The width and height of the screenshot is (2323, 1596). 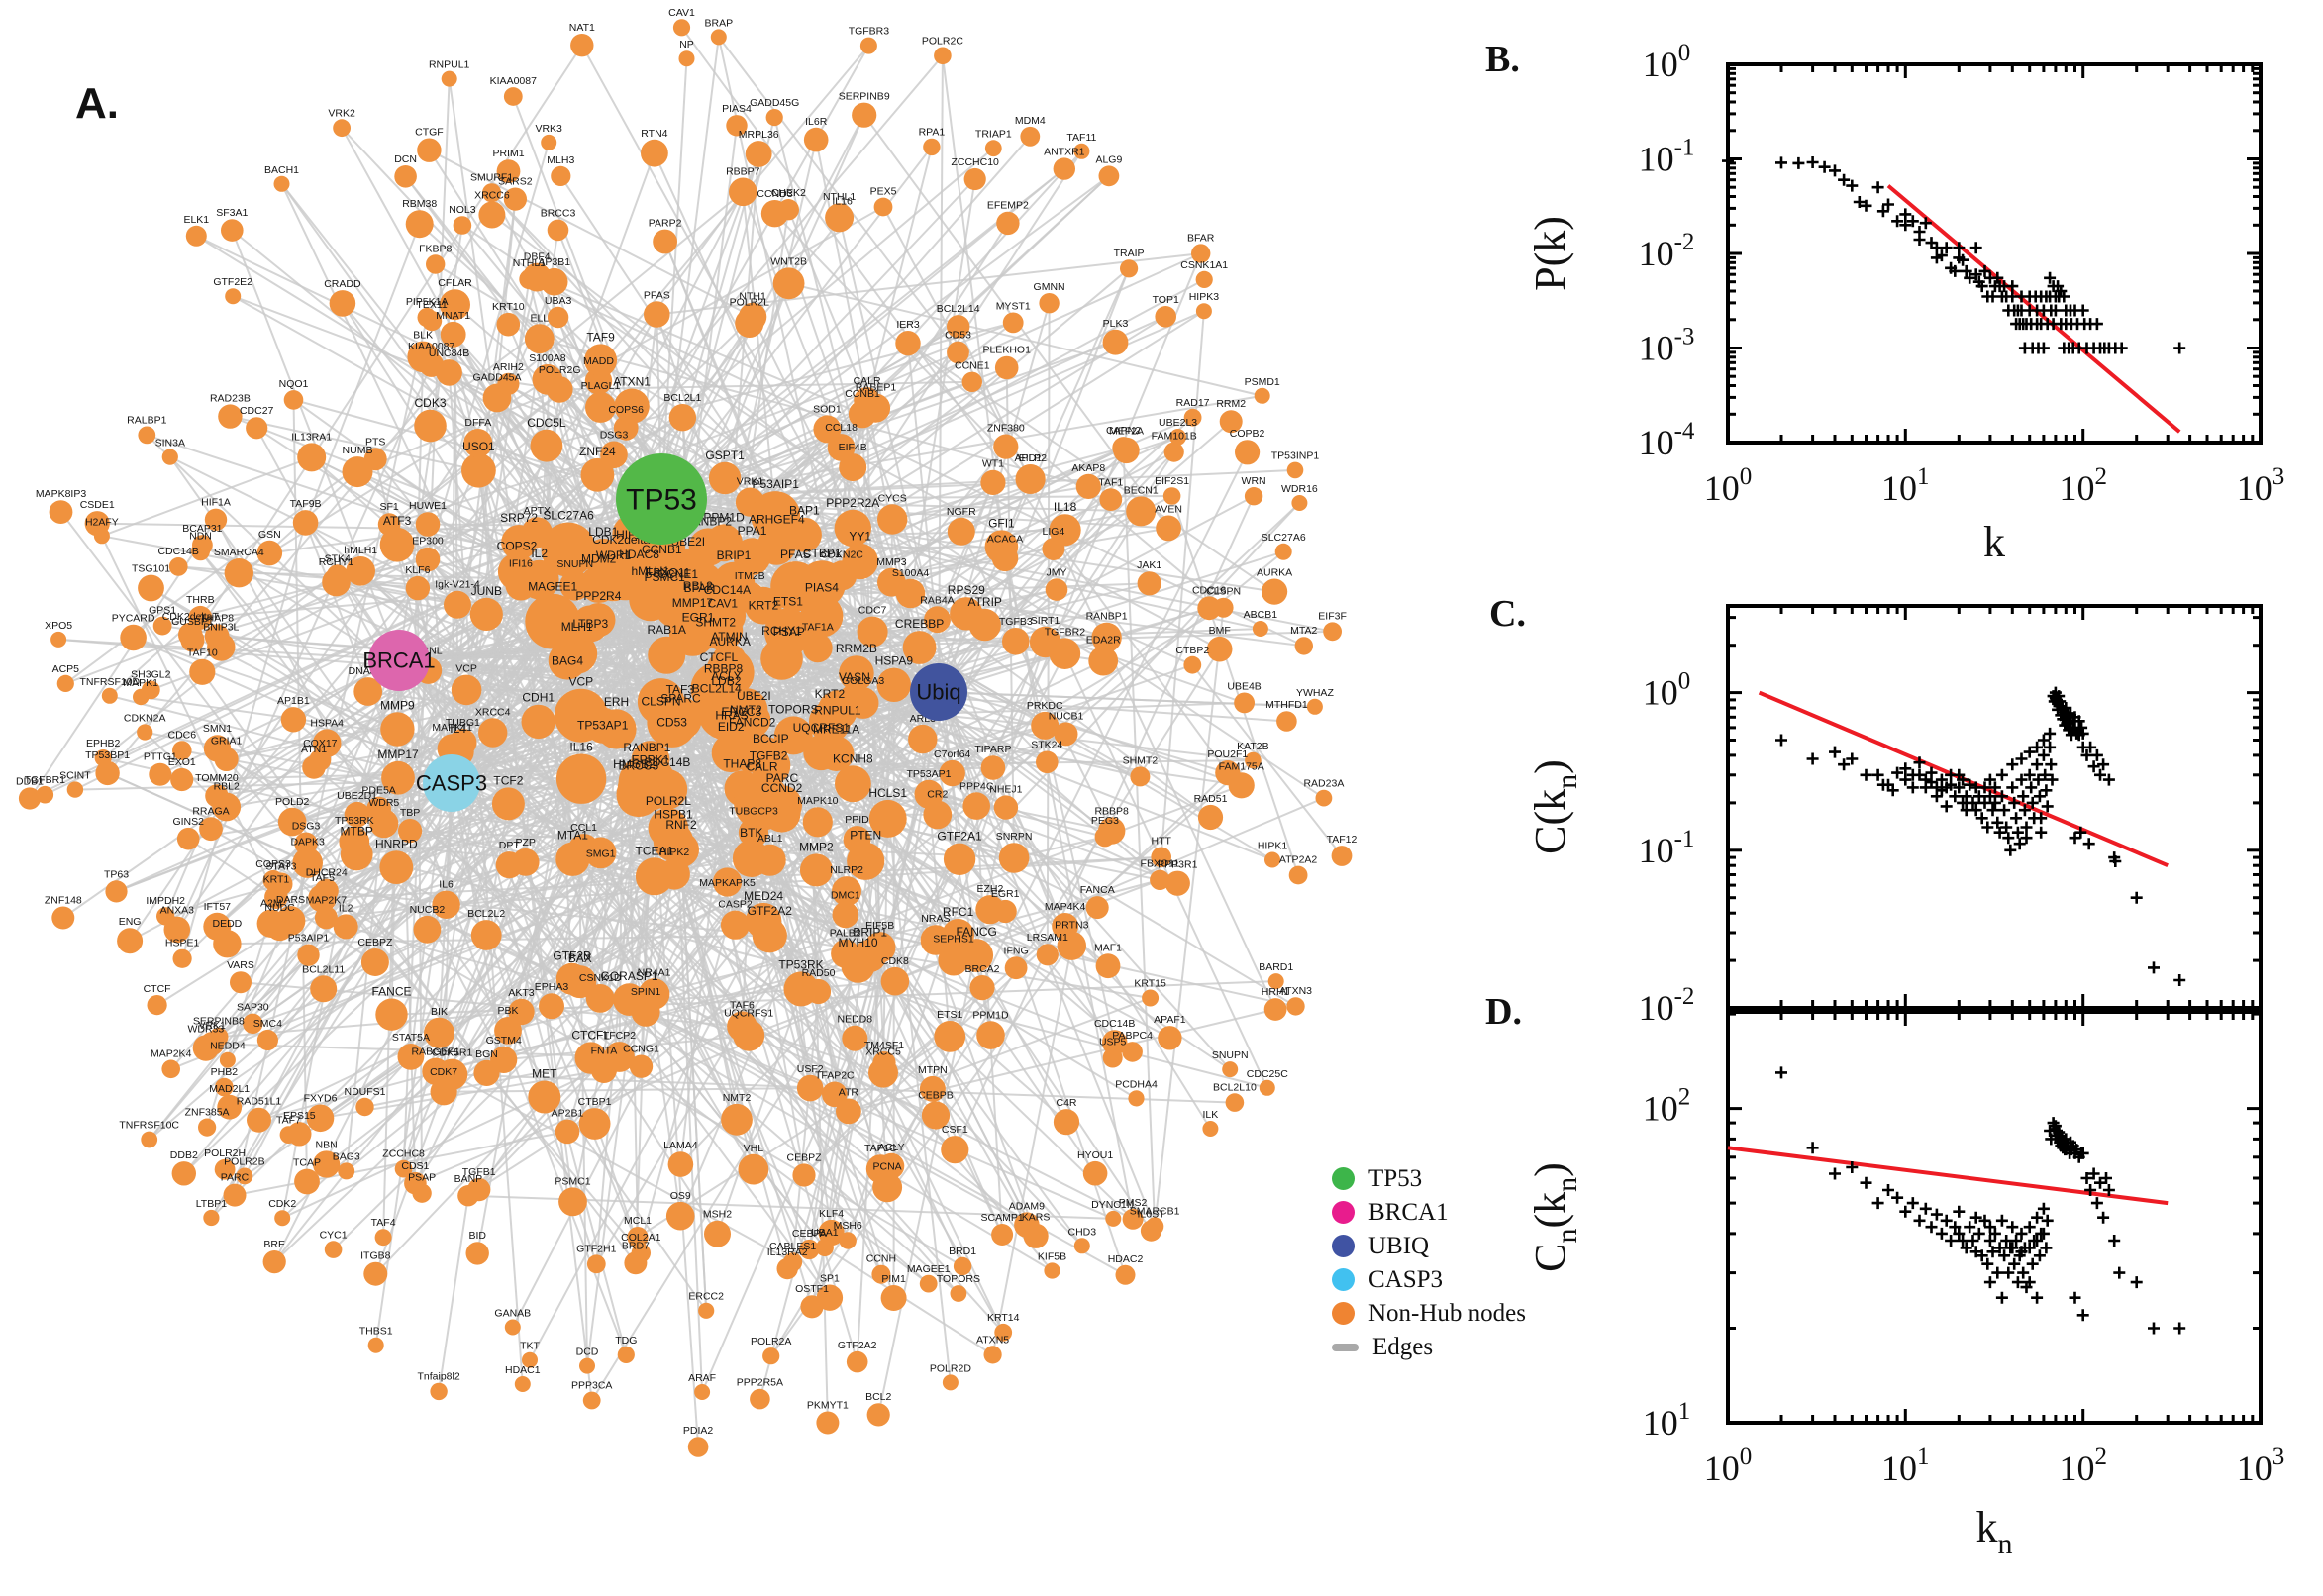 I want to click on svg-text: BID, so click(x=477, y=1236).